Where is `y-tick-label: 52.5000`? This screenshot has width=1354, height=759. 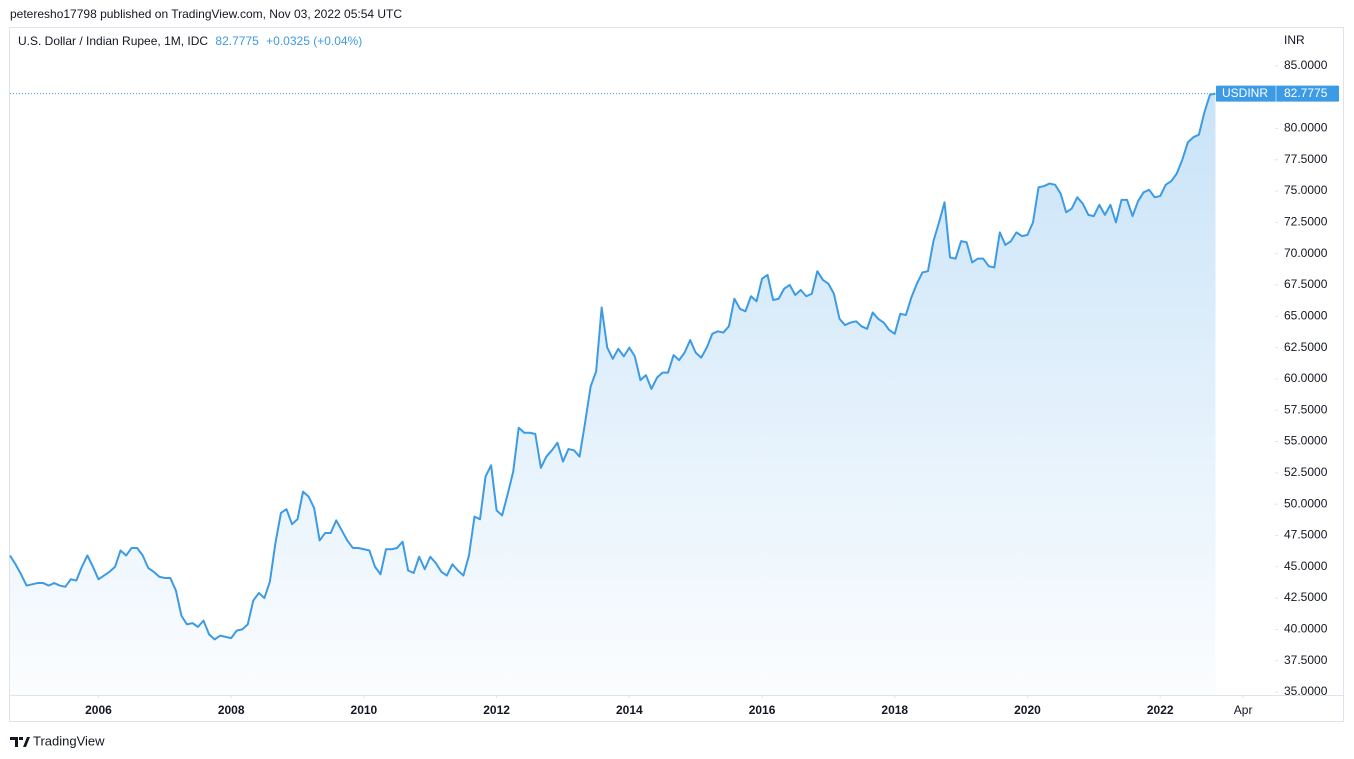 y-tick-label: 52.5000 is located at coordinates (1306, 472).